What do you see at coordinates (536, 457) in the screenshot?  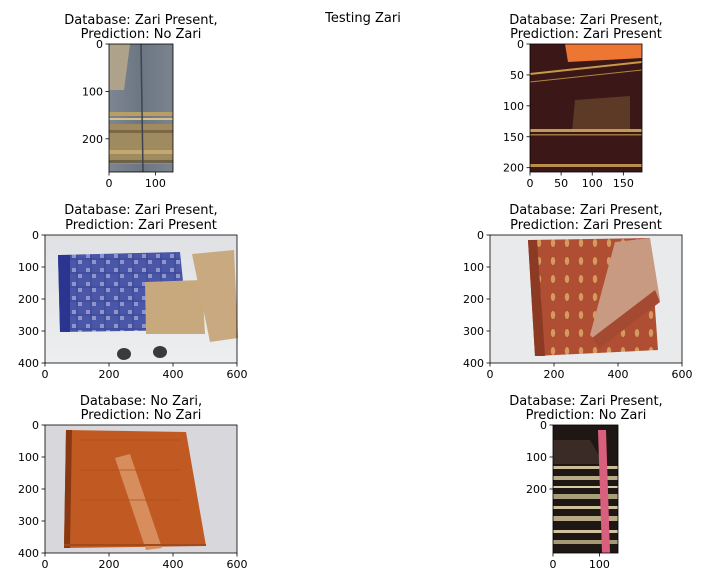 I see `panel-6-ytick-label: 100` at bounding box center [536, 457].